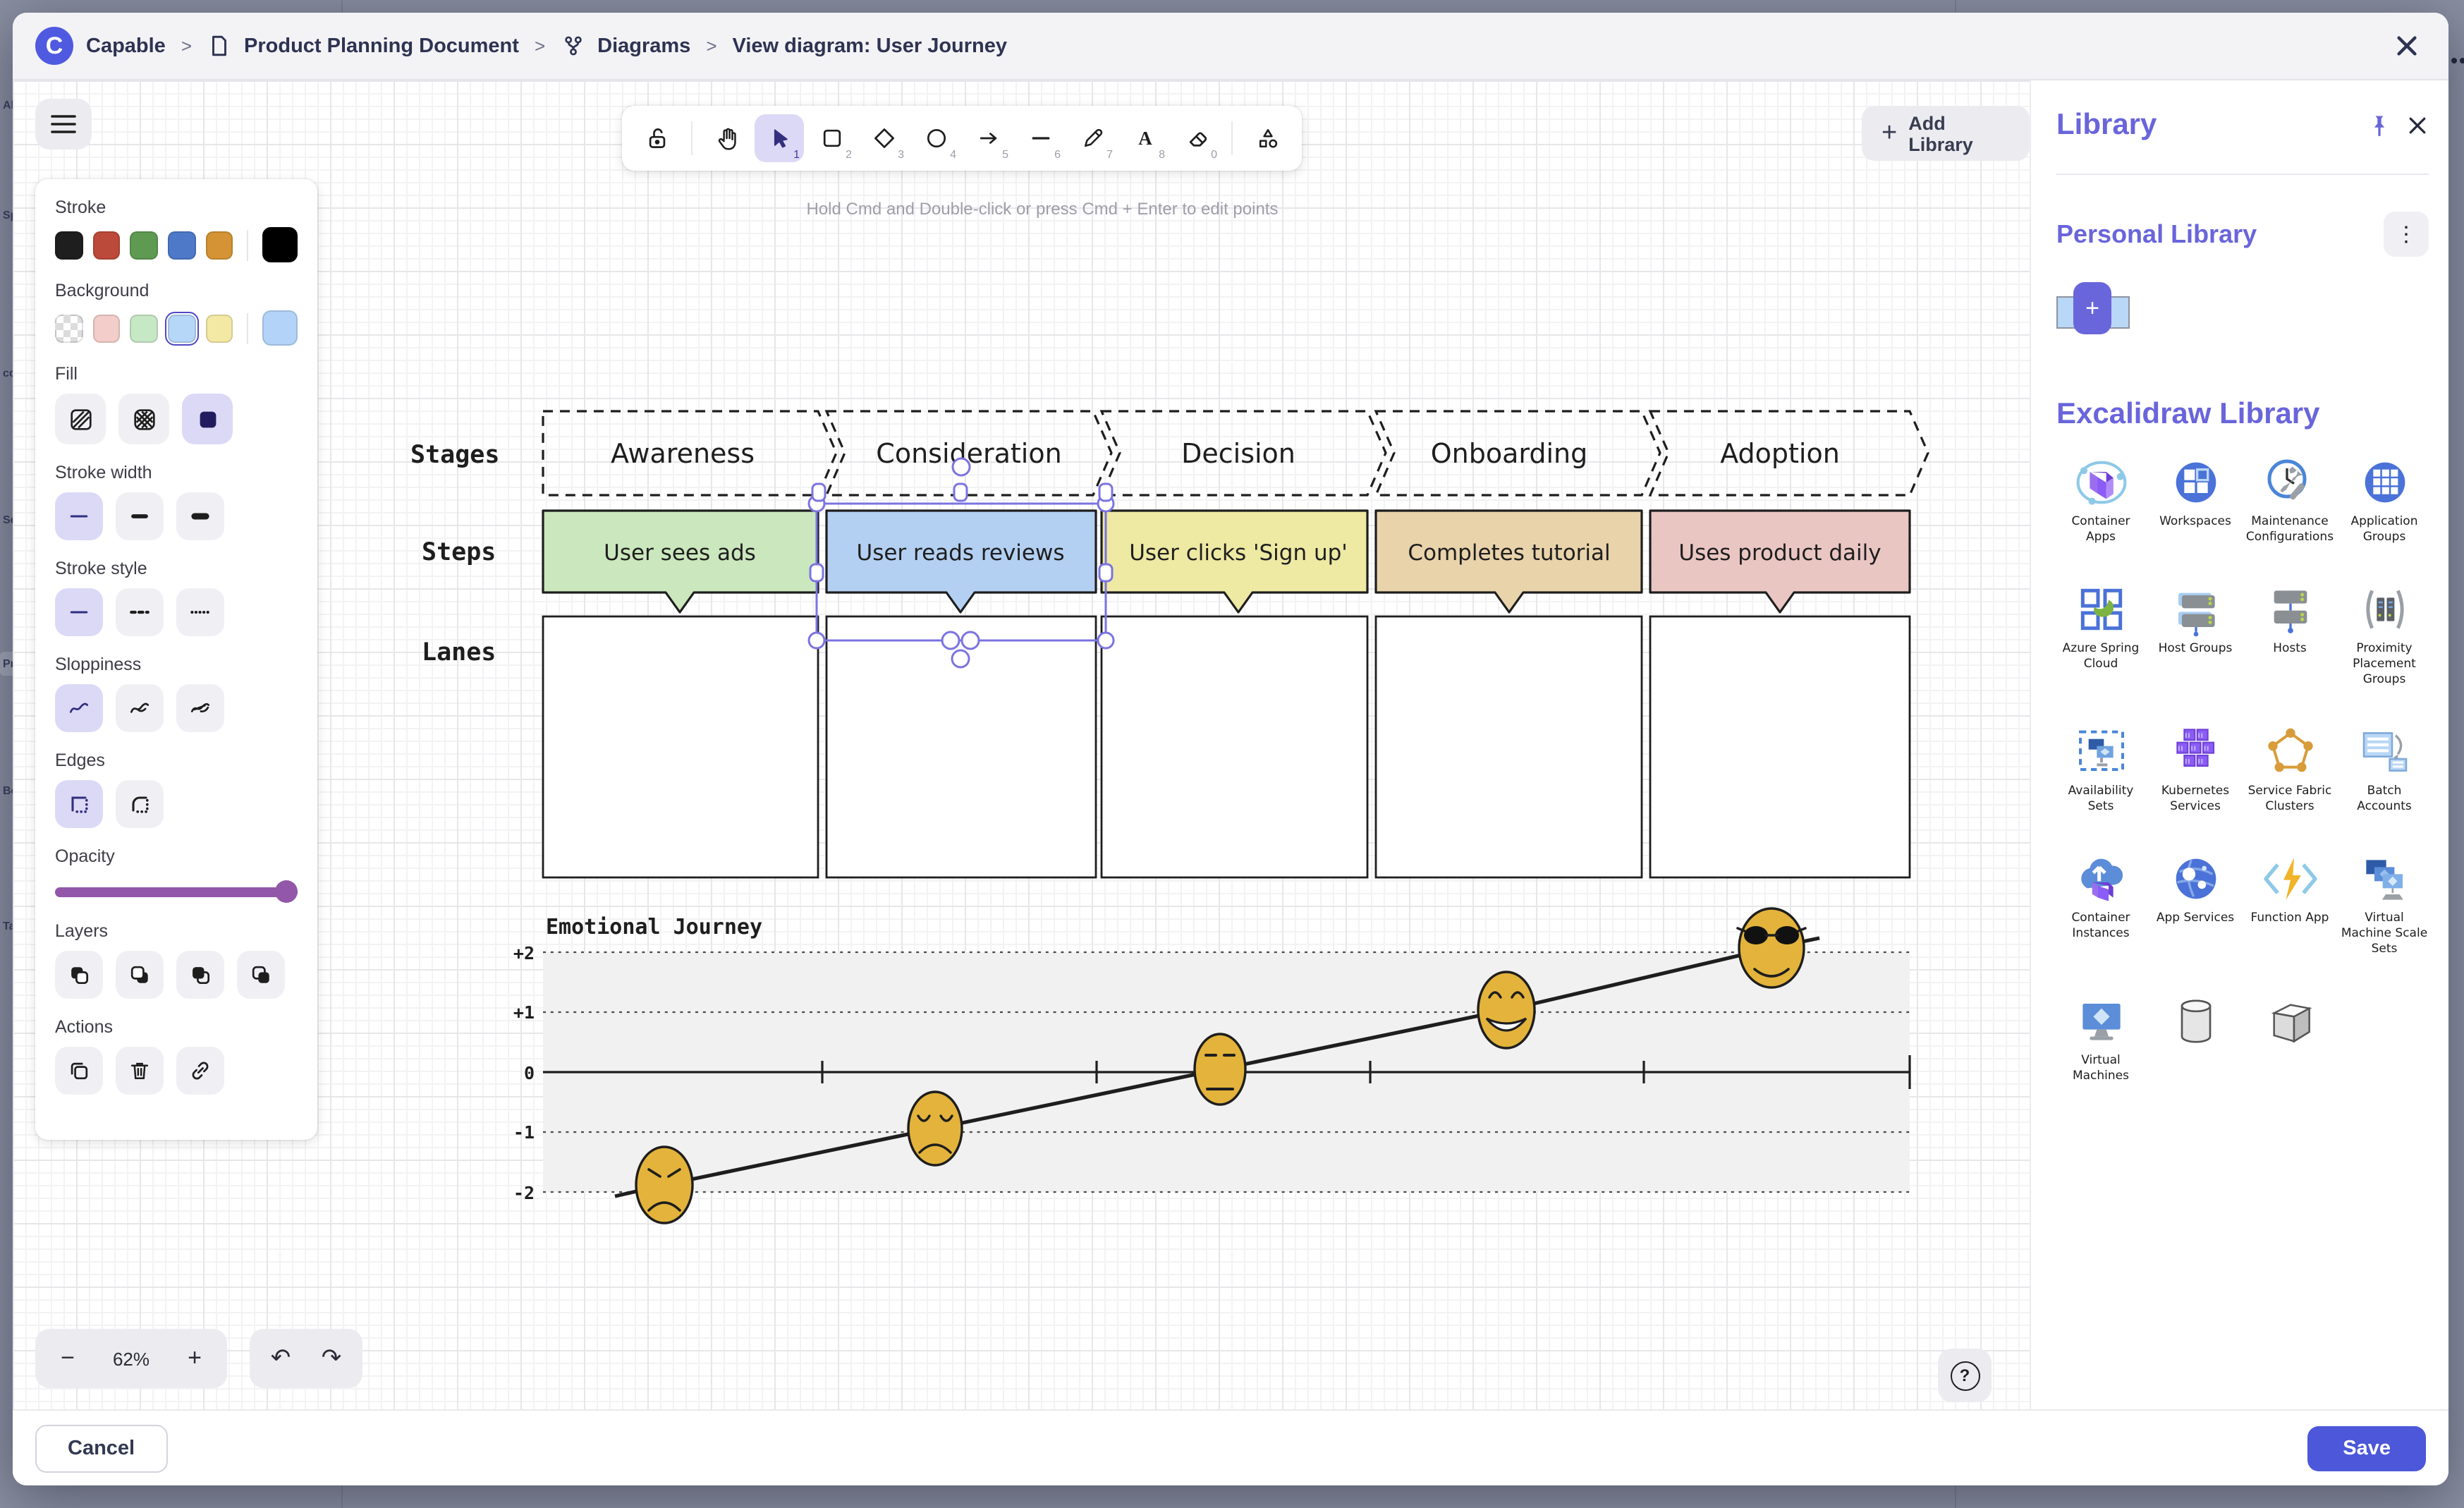  Describe the element at coordinates (1789, 453) in the screenshot. I see `stage-shape-adoption` at that location.